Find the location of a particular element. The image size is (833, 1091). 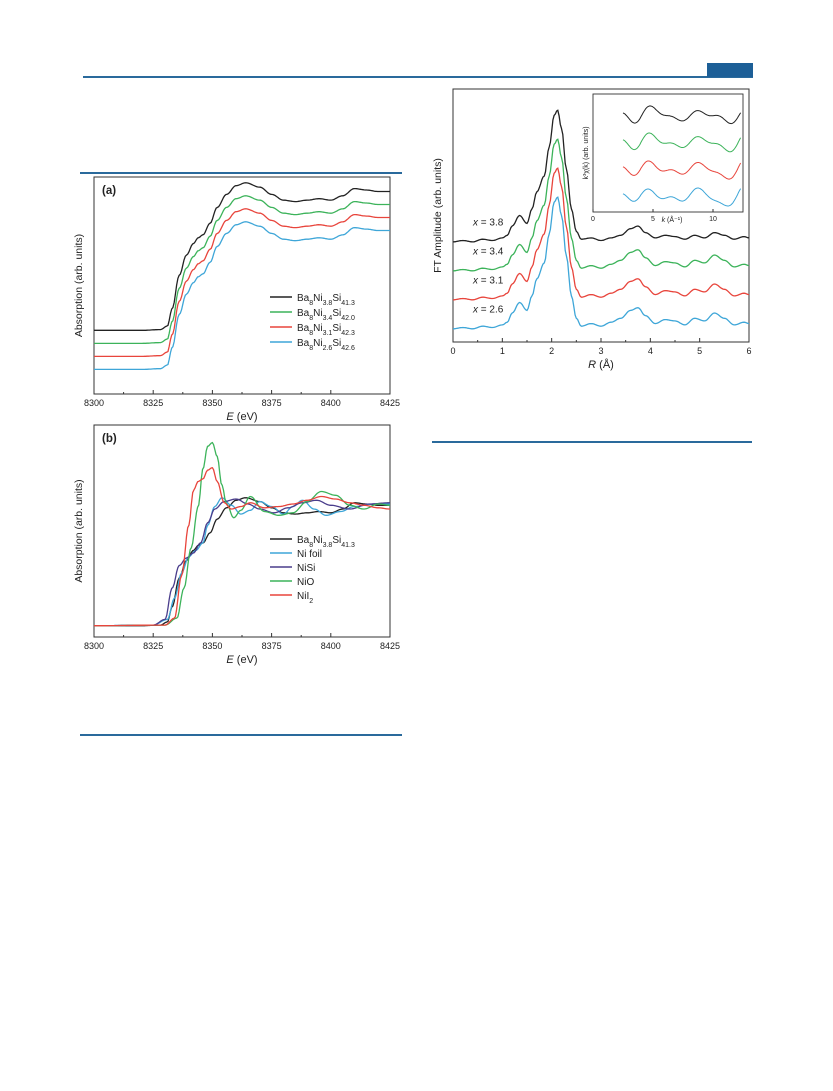

inset-x-axis-label: k (Å⁻¹) is located at coordinates (672, 219).